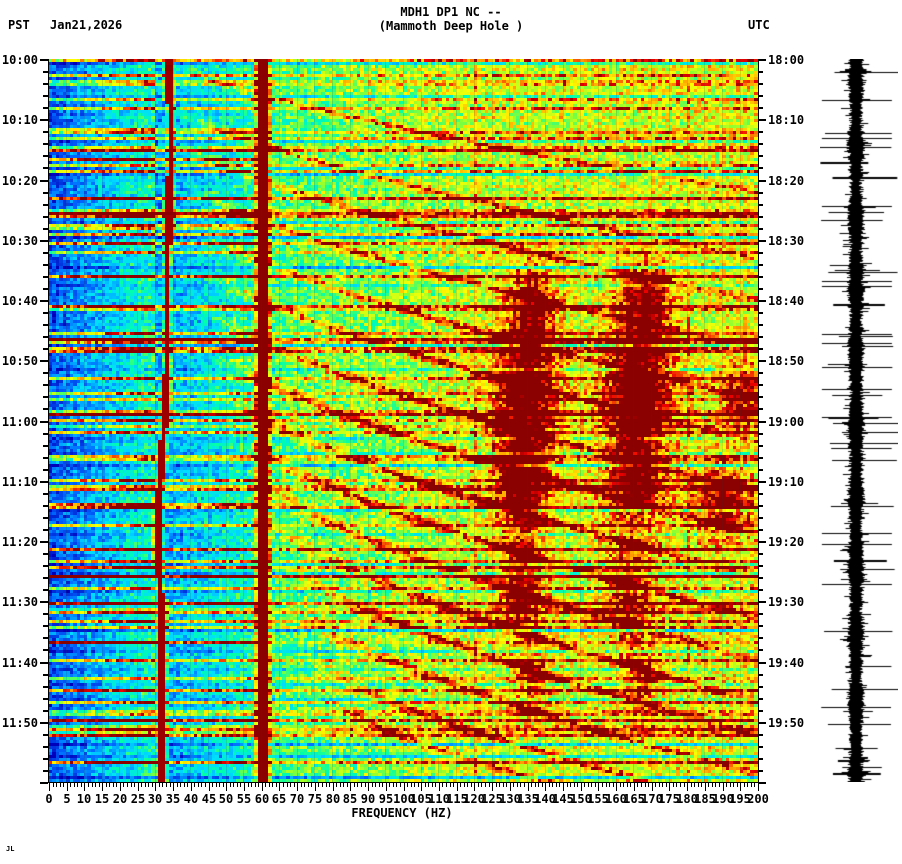  I want to click on x-axis-line, so click(403, 782).